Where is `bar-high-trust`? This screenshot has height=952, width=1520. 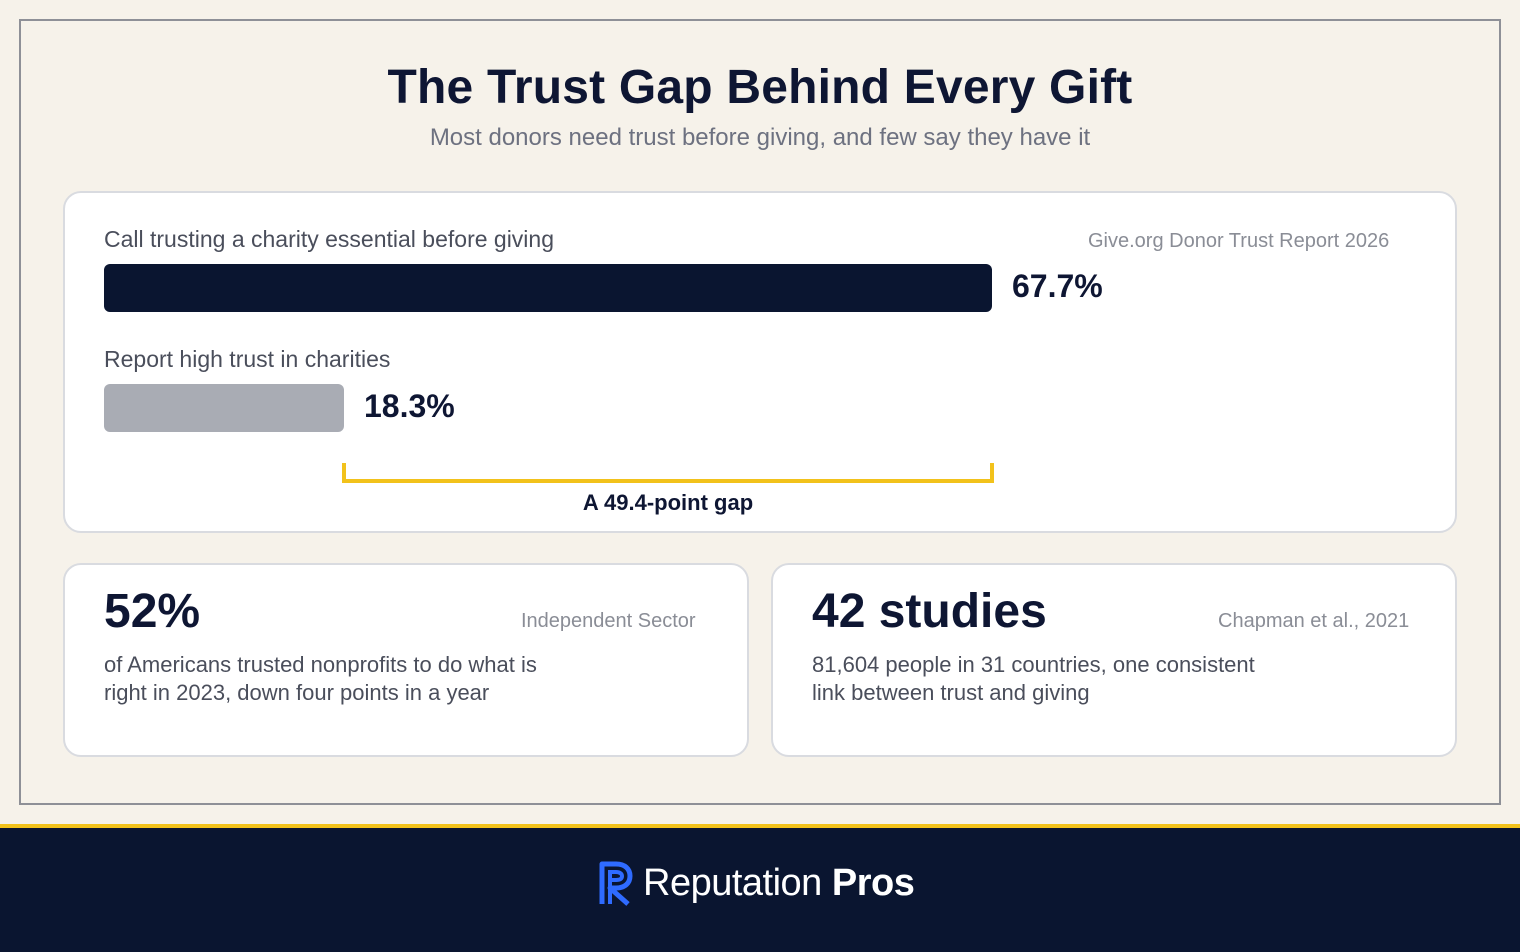 bar-high-trust is located at coordinates (224, 408).